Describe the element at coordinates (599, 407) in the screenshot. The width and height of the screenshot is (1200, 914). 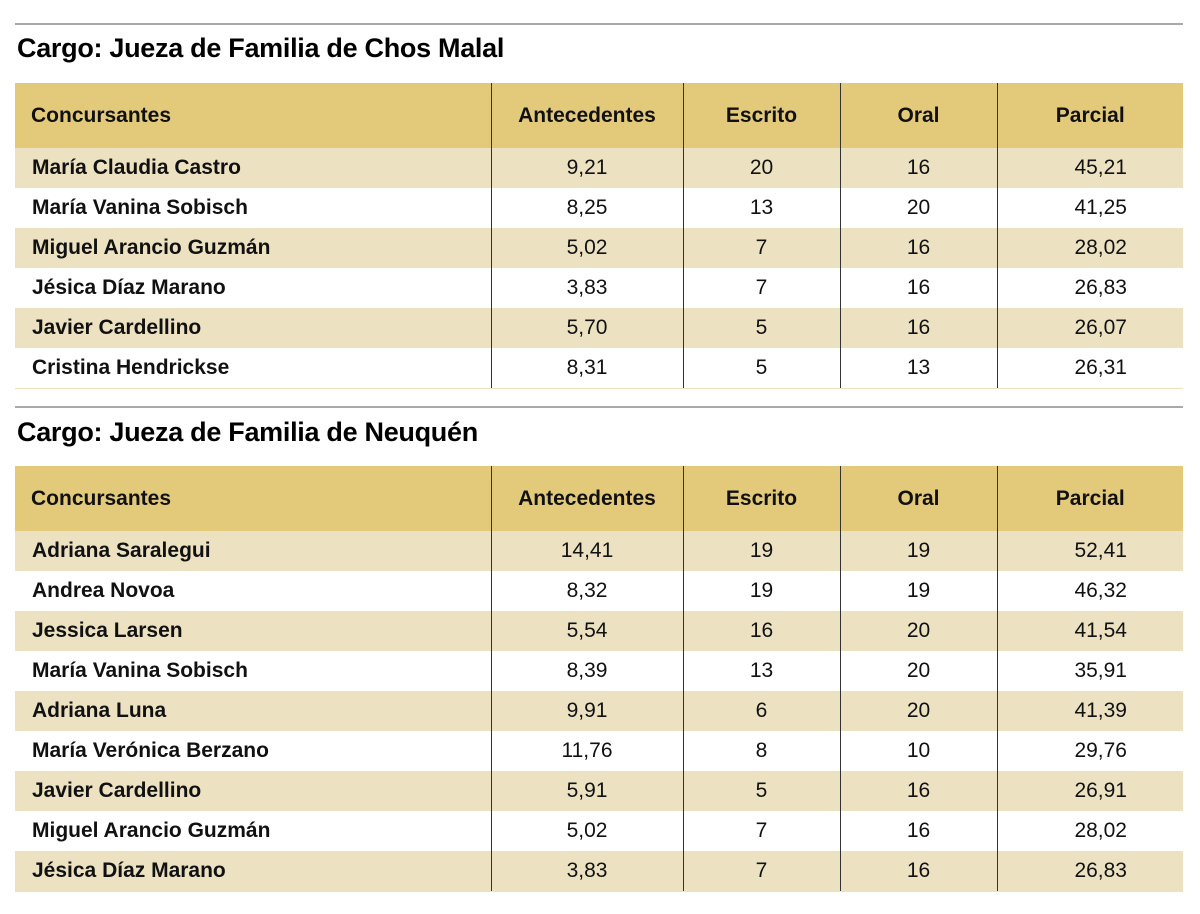
I see `section-divider` at that location.